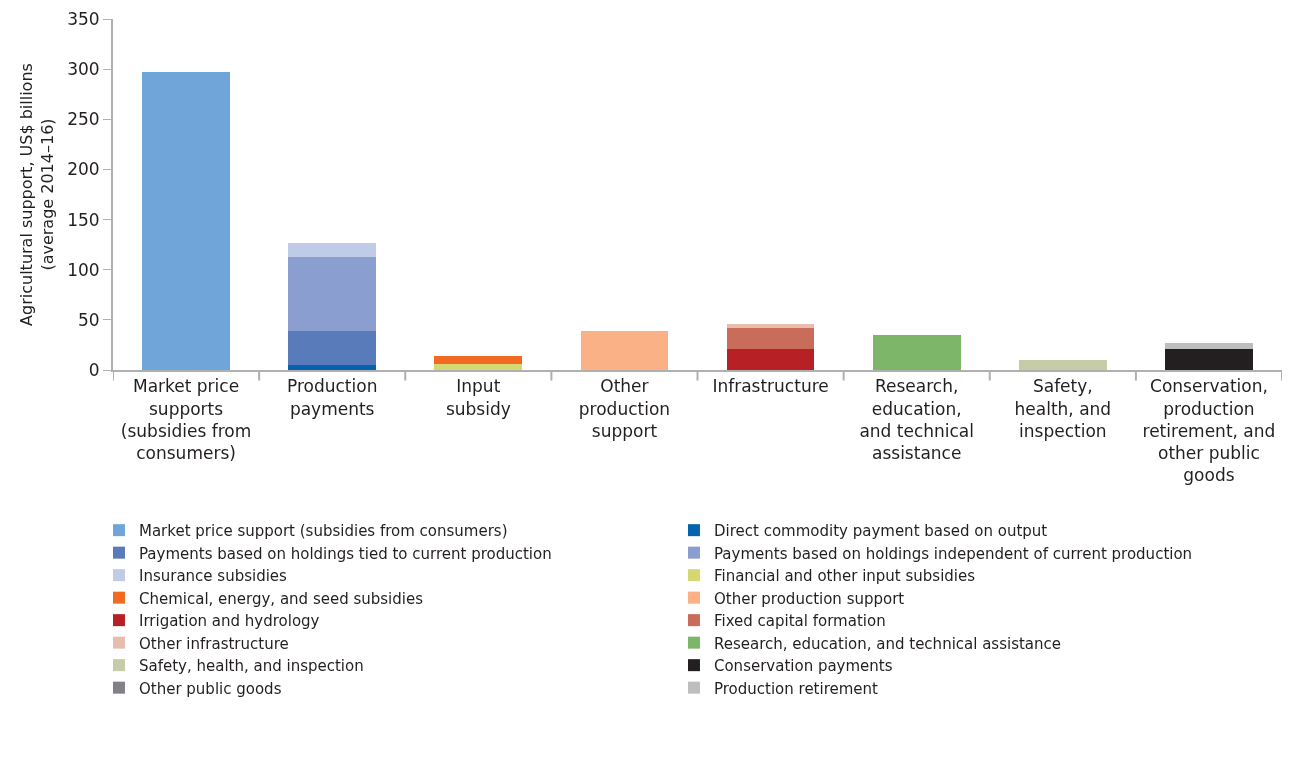 This screenshot has height=767, width=1289. Describe the element at coordinates (251, 666) in the screenshot. I see `legend-label: Safety, health, and inspection` at that location.